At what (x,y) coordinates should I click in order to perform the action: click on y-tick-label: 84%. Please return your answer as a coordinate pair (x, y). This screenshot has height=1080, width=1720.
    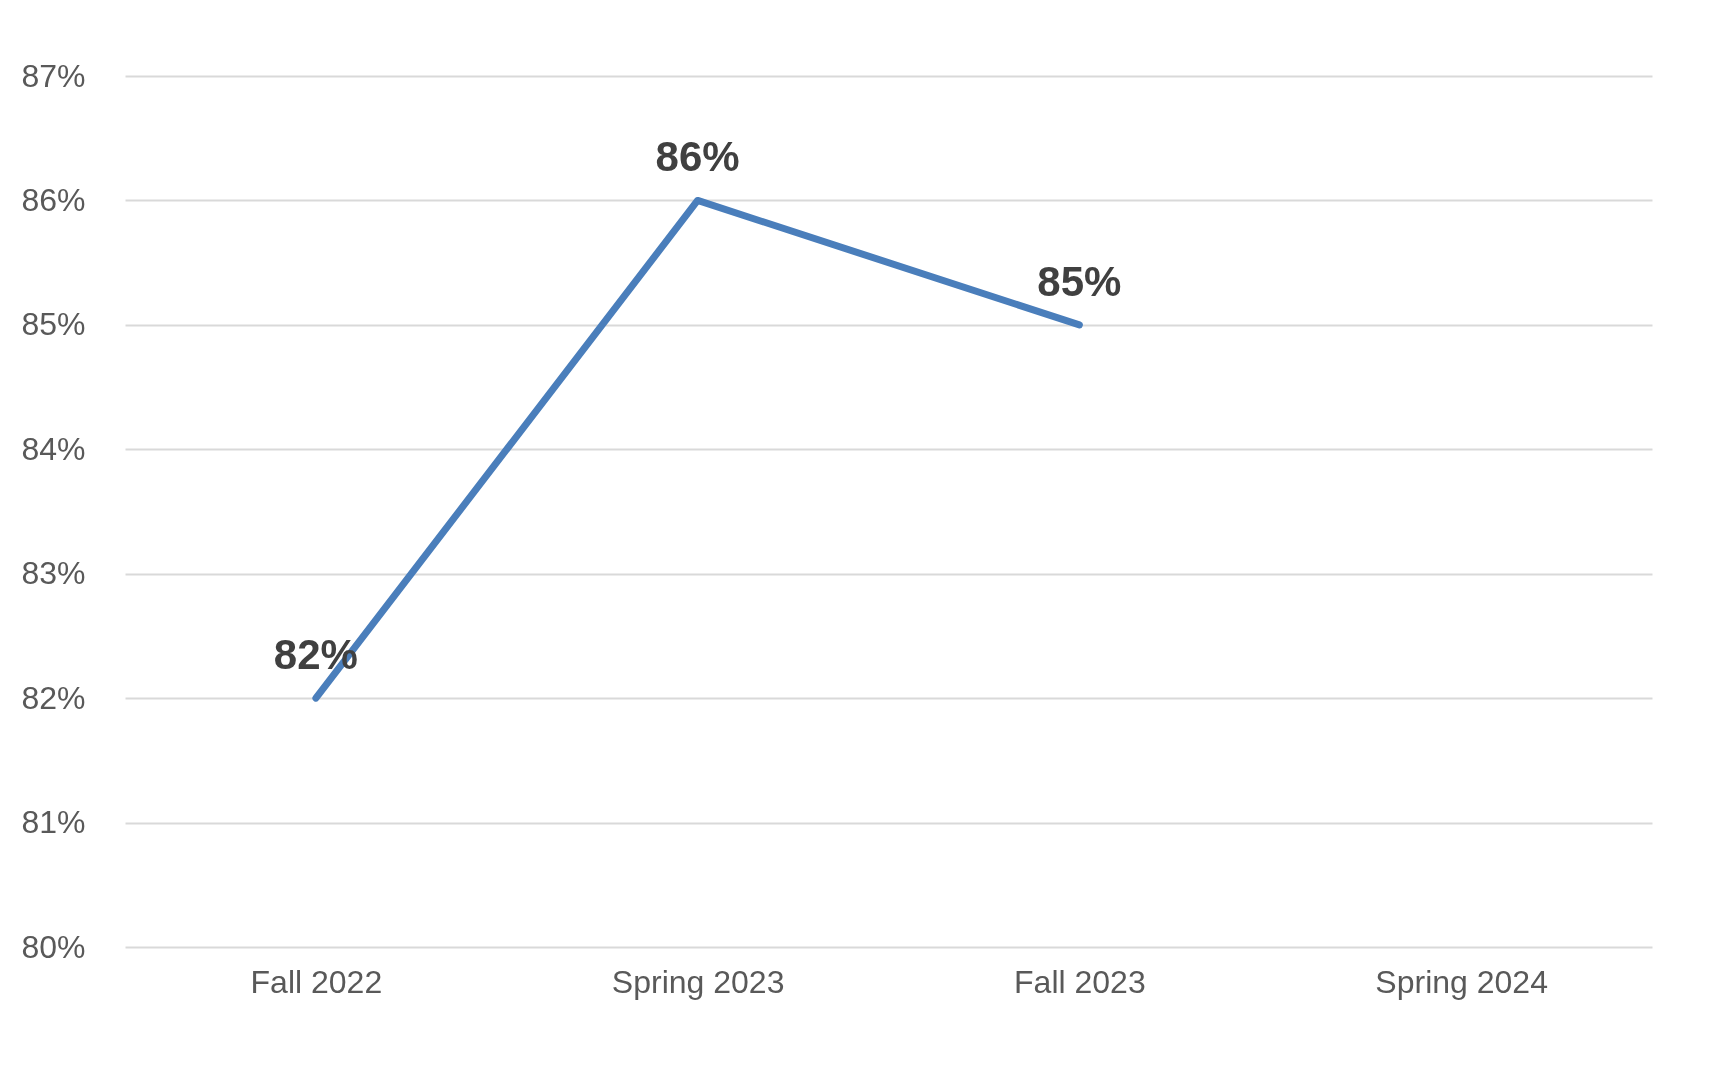
    Looking at the image, I should click on (53, 448).